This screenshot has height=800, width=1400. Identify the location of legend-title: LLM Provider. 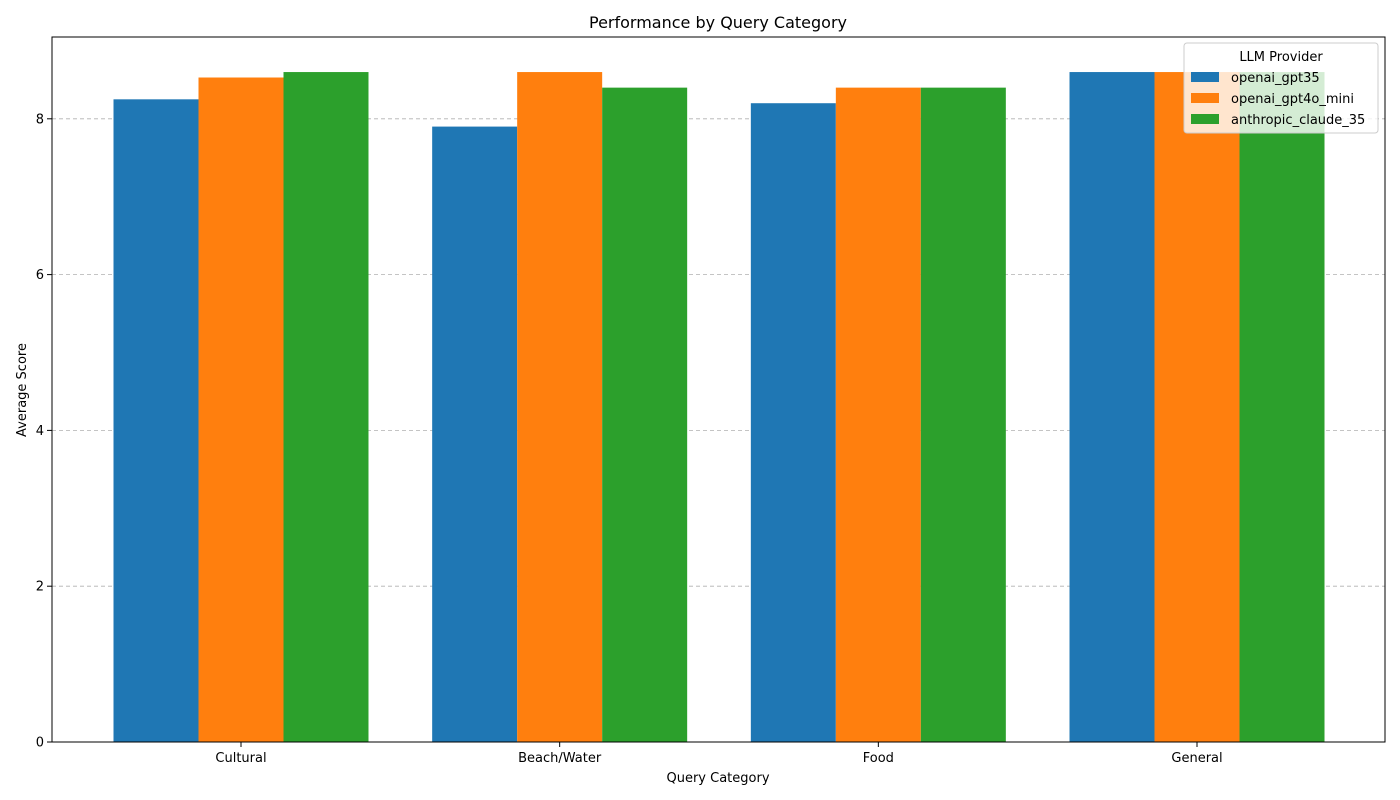
(1281, 57).